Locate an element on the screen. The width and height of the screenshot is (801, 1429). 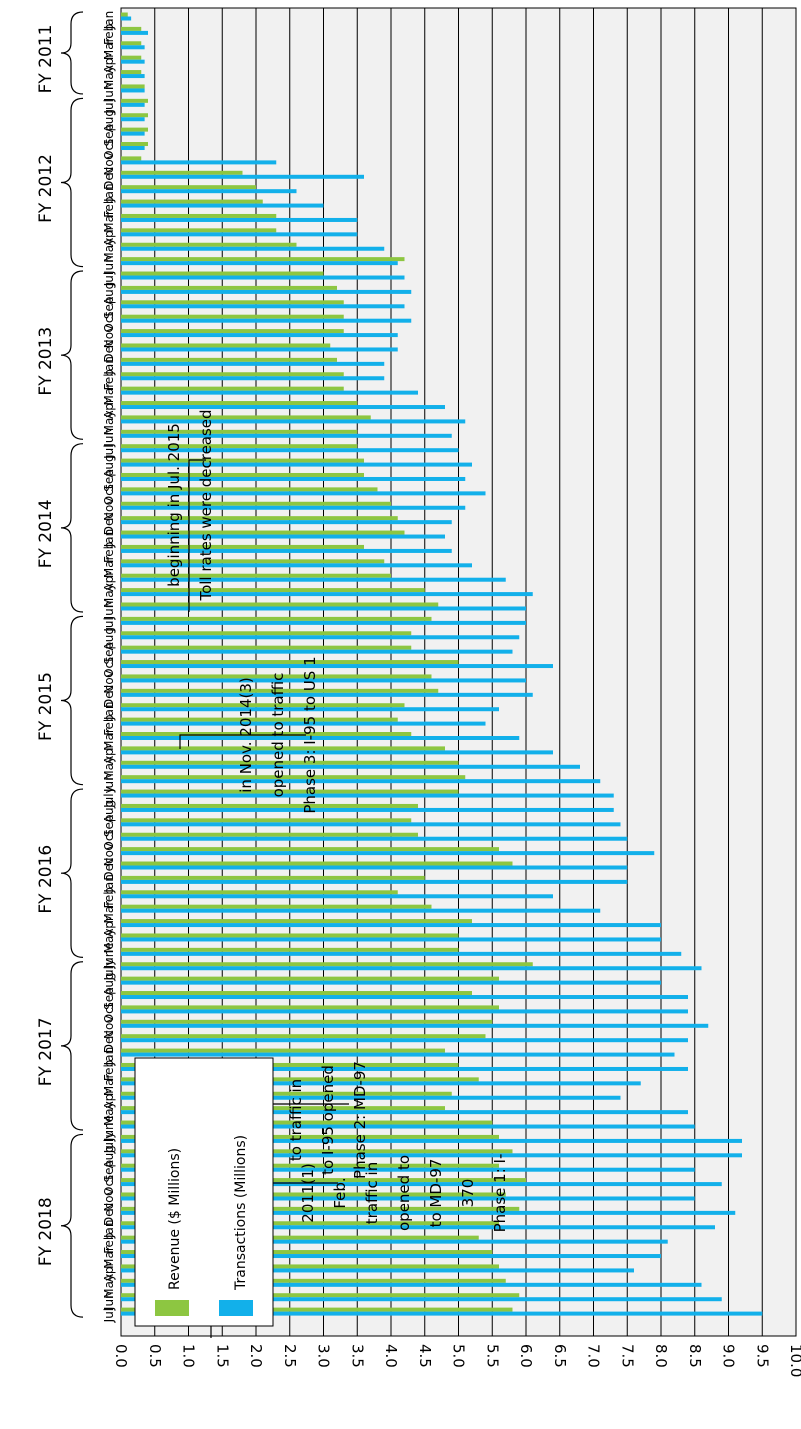
annotation-line: traffic in is located at coordinates (372, 1193).